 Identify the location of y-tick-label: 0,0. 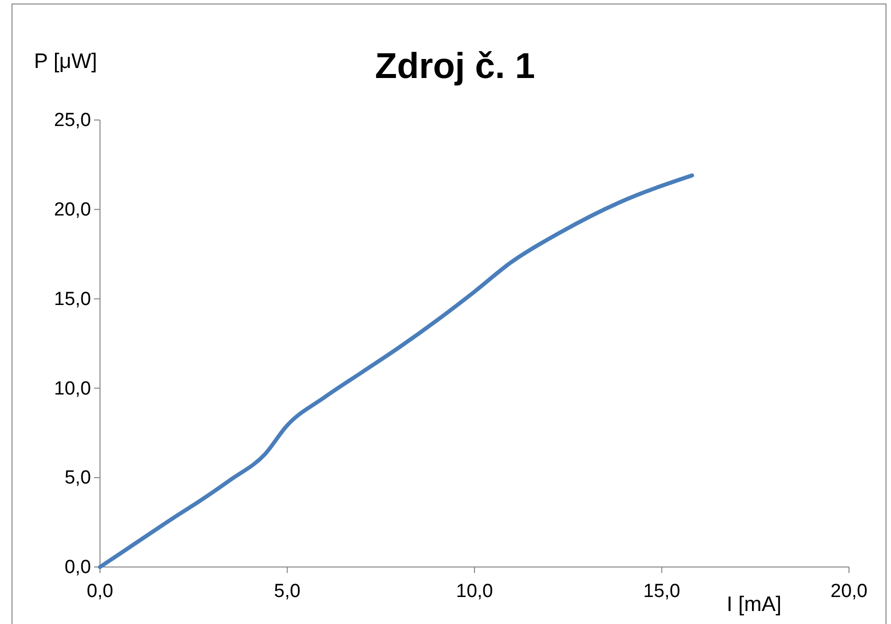
(77, 567).